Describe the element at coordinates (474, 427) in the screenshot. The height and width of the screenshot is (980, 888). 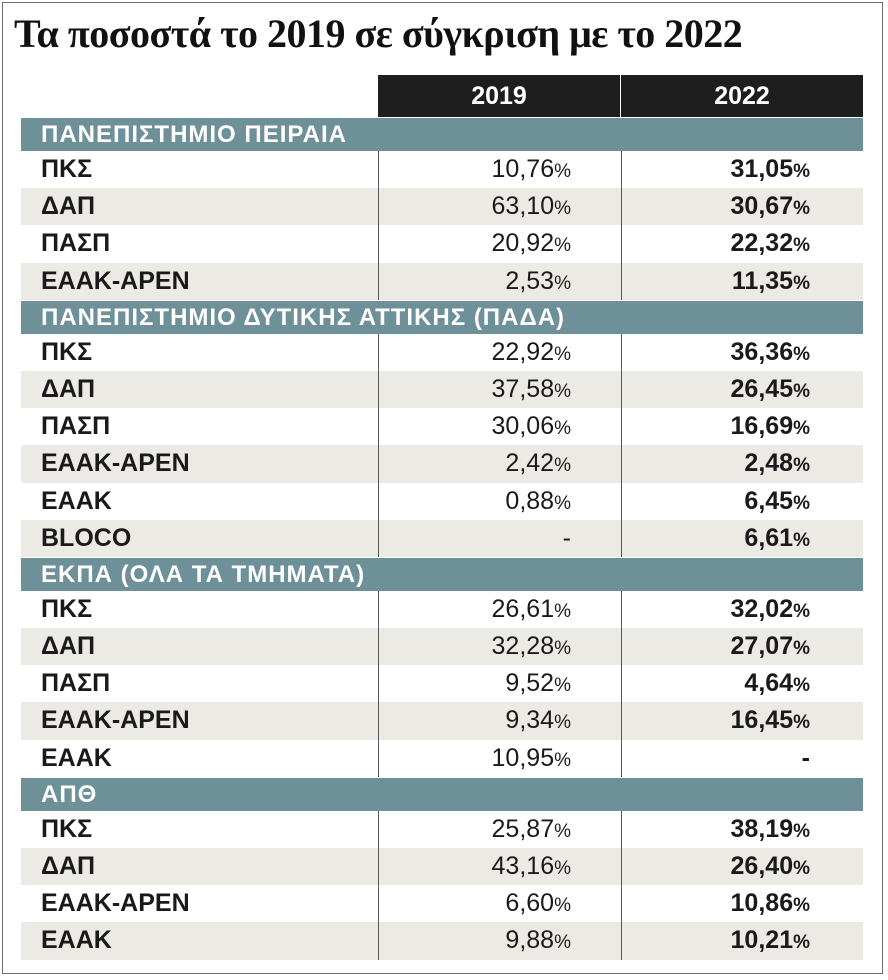
I see `value-2019: 30,06%` at that location.